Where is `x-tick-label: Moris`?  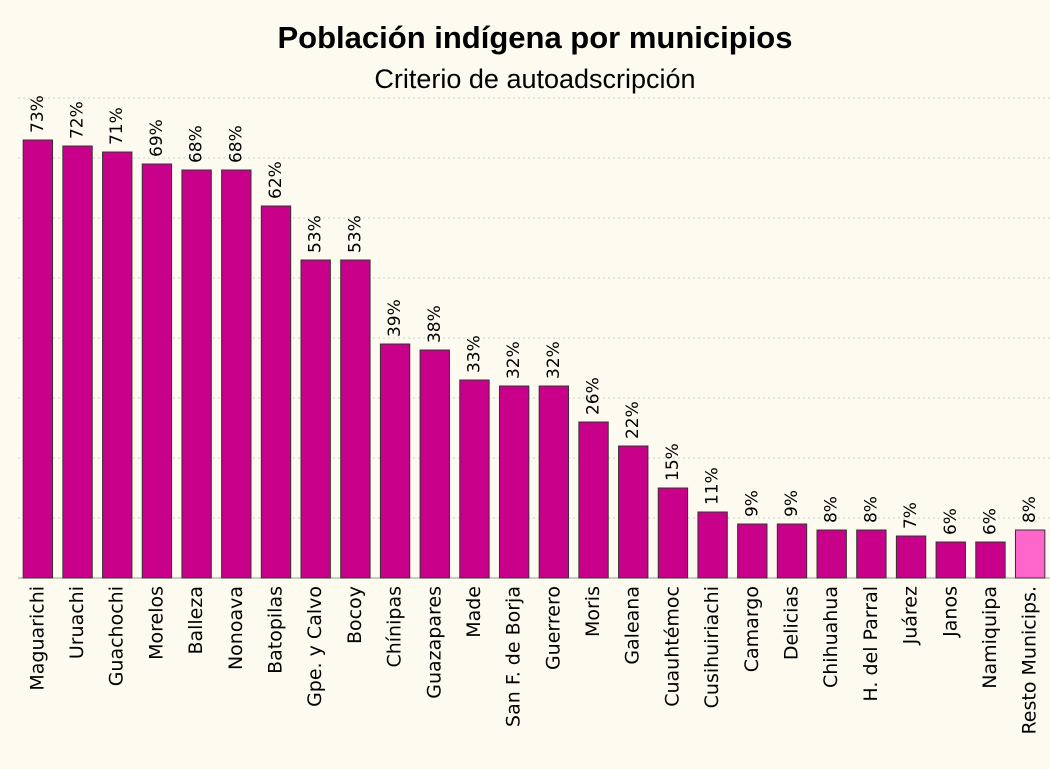
x-tick-label: Moris is located at coordinates (593, 611).